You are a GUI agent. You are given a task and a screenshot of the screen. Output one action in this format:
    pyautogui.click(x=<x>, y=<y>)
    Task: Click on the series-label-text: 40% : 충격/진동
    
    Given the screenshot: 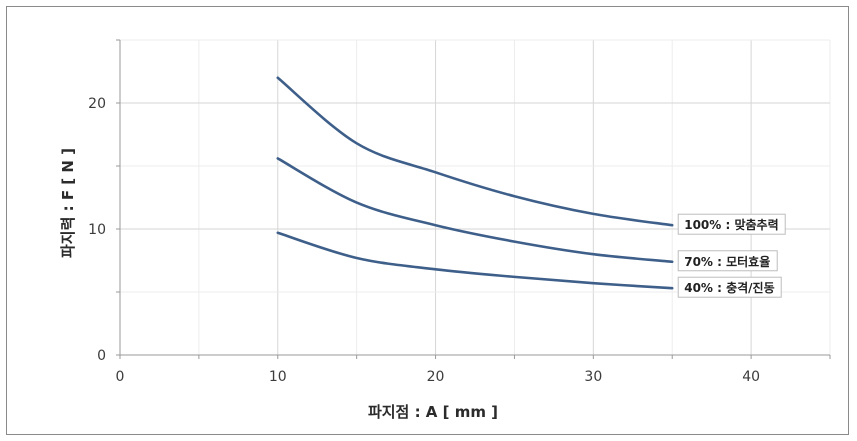 What is the action you would take?
    pyautogui.click(x=729, y=287)
    